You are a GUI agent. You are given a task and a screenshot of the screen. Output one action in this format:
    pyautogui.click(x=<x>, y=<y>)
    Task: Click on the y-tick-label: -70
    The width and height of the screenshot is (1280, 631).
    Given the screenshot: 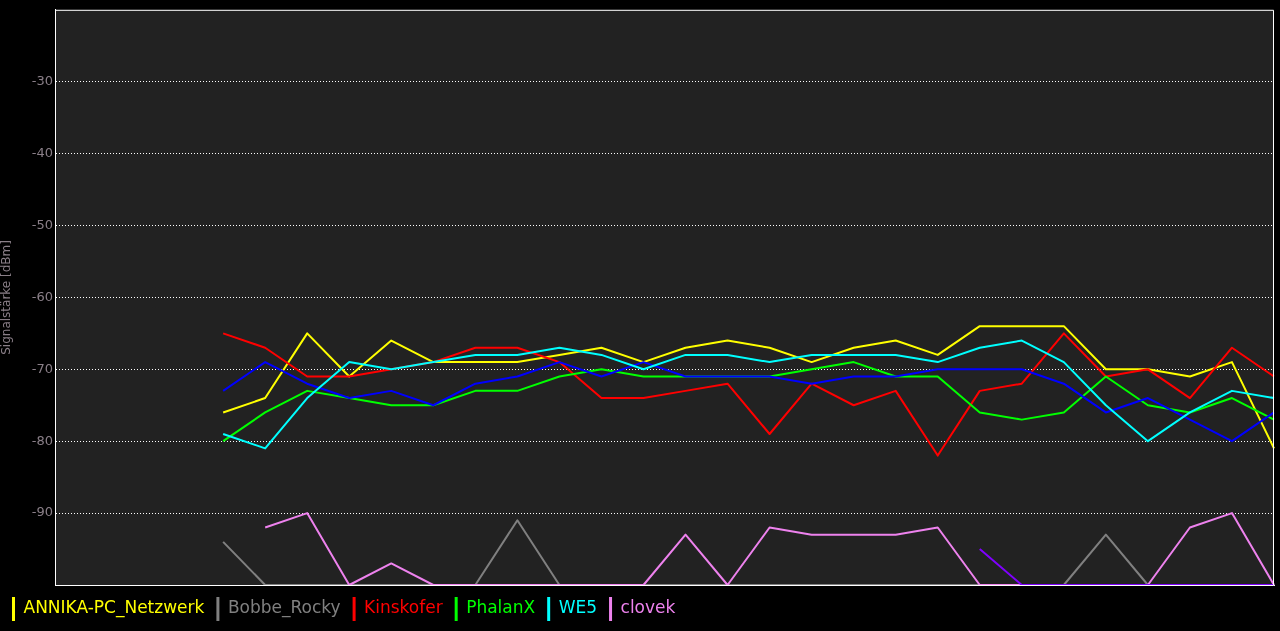 What is the action you would take?
    pyautogui.click(x=42, y=368)
    